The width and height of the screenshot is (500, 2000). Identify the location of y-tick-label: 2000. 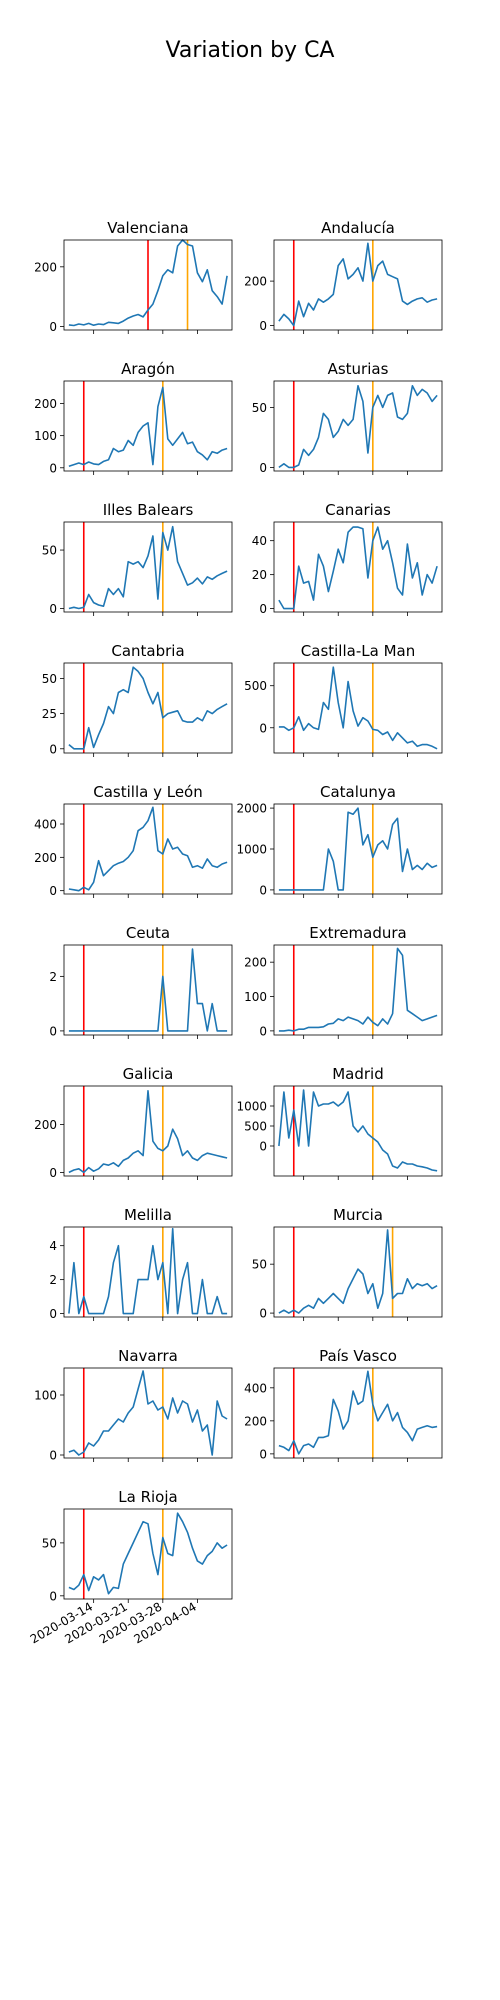
(251, 809).